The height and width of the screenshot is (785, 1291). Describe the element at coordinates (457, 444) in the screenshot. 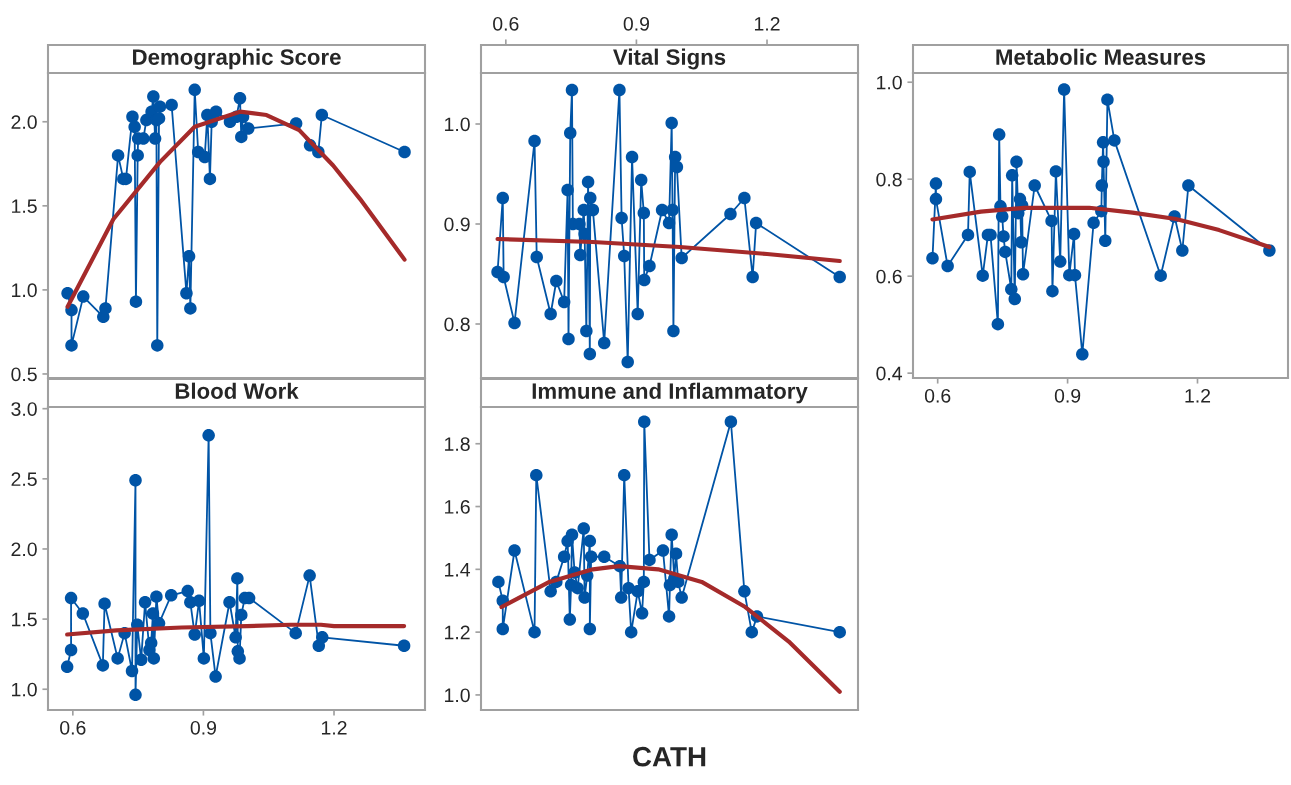

I see `y-tick-label: 1.8` at that location.